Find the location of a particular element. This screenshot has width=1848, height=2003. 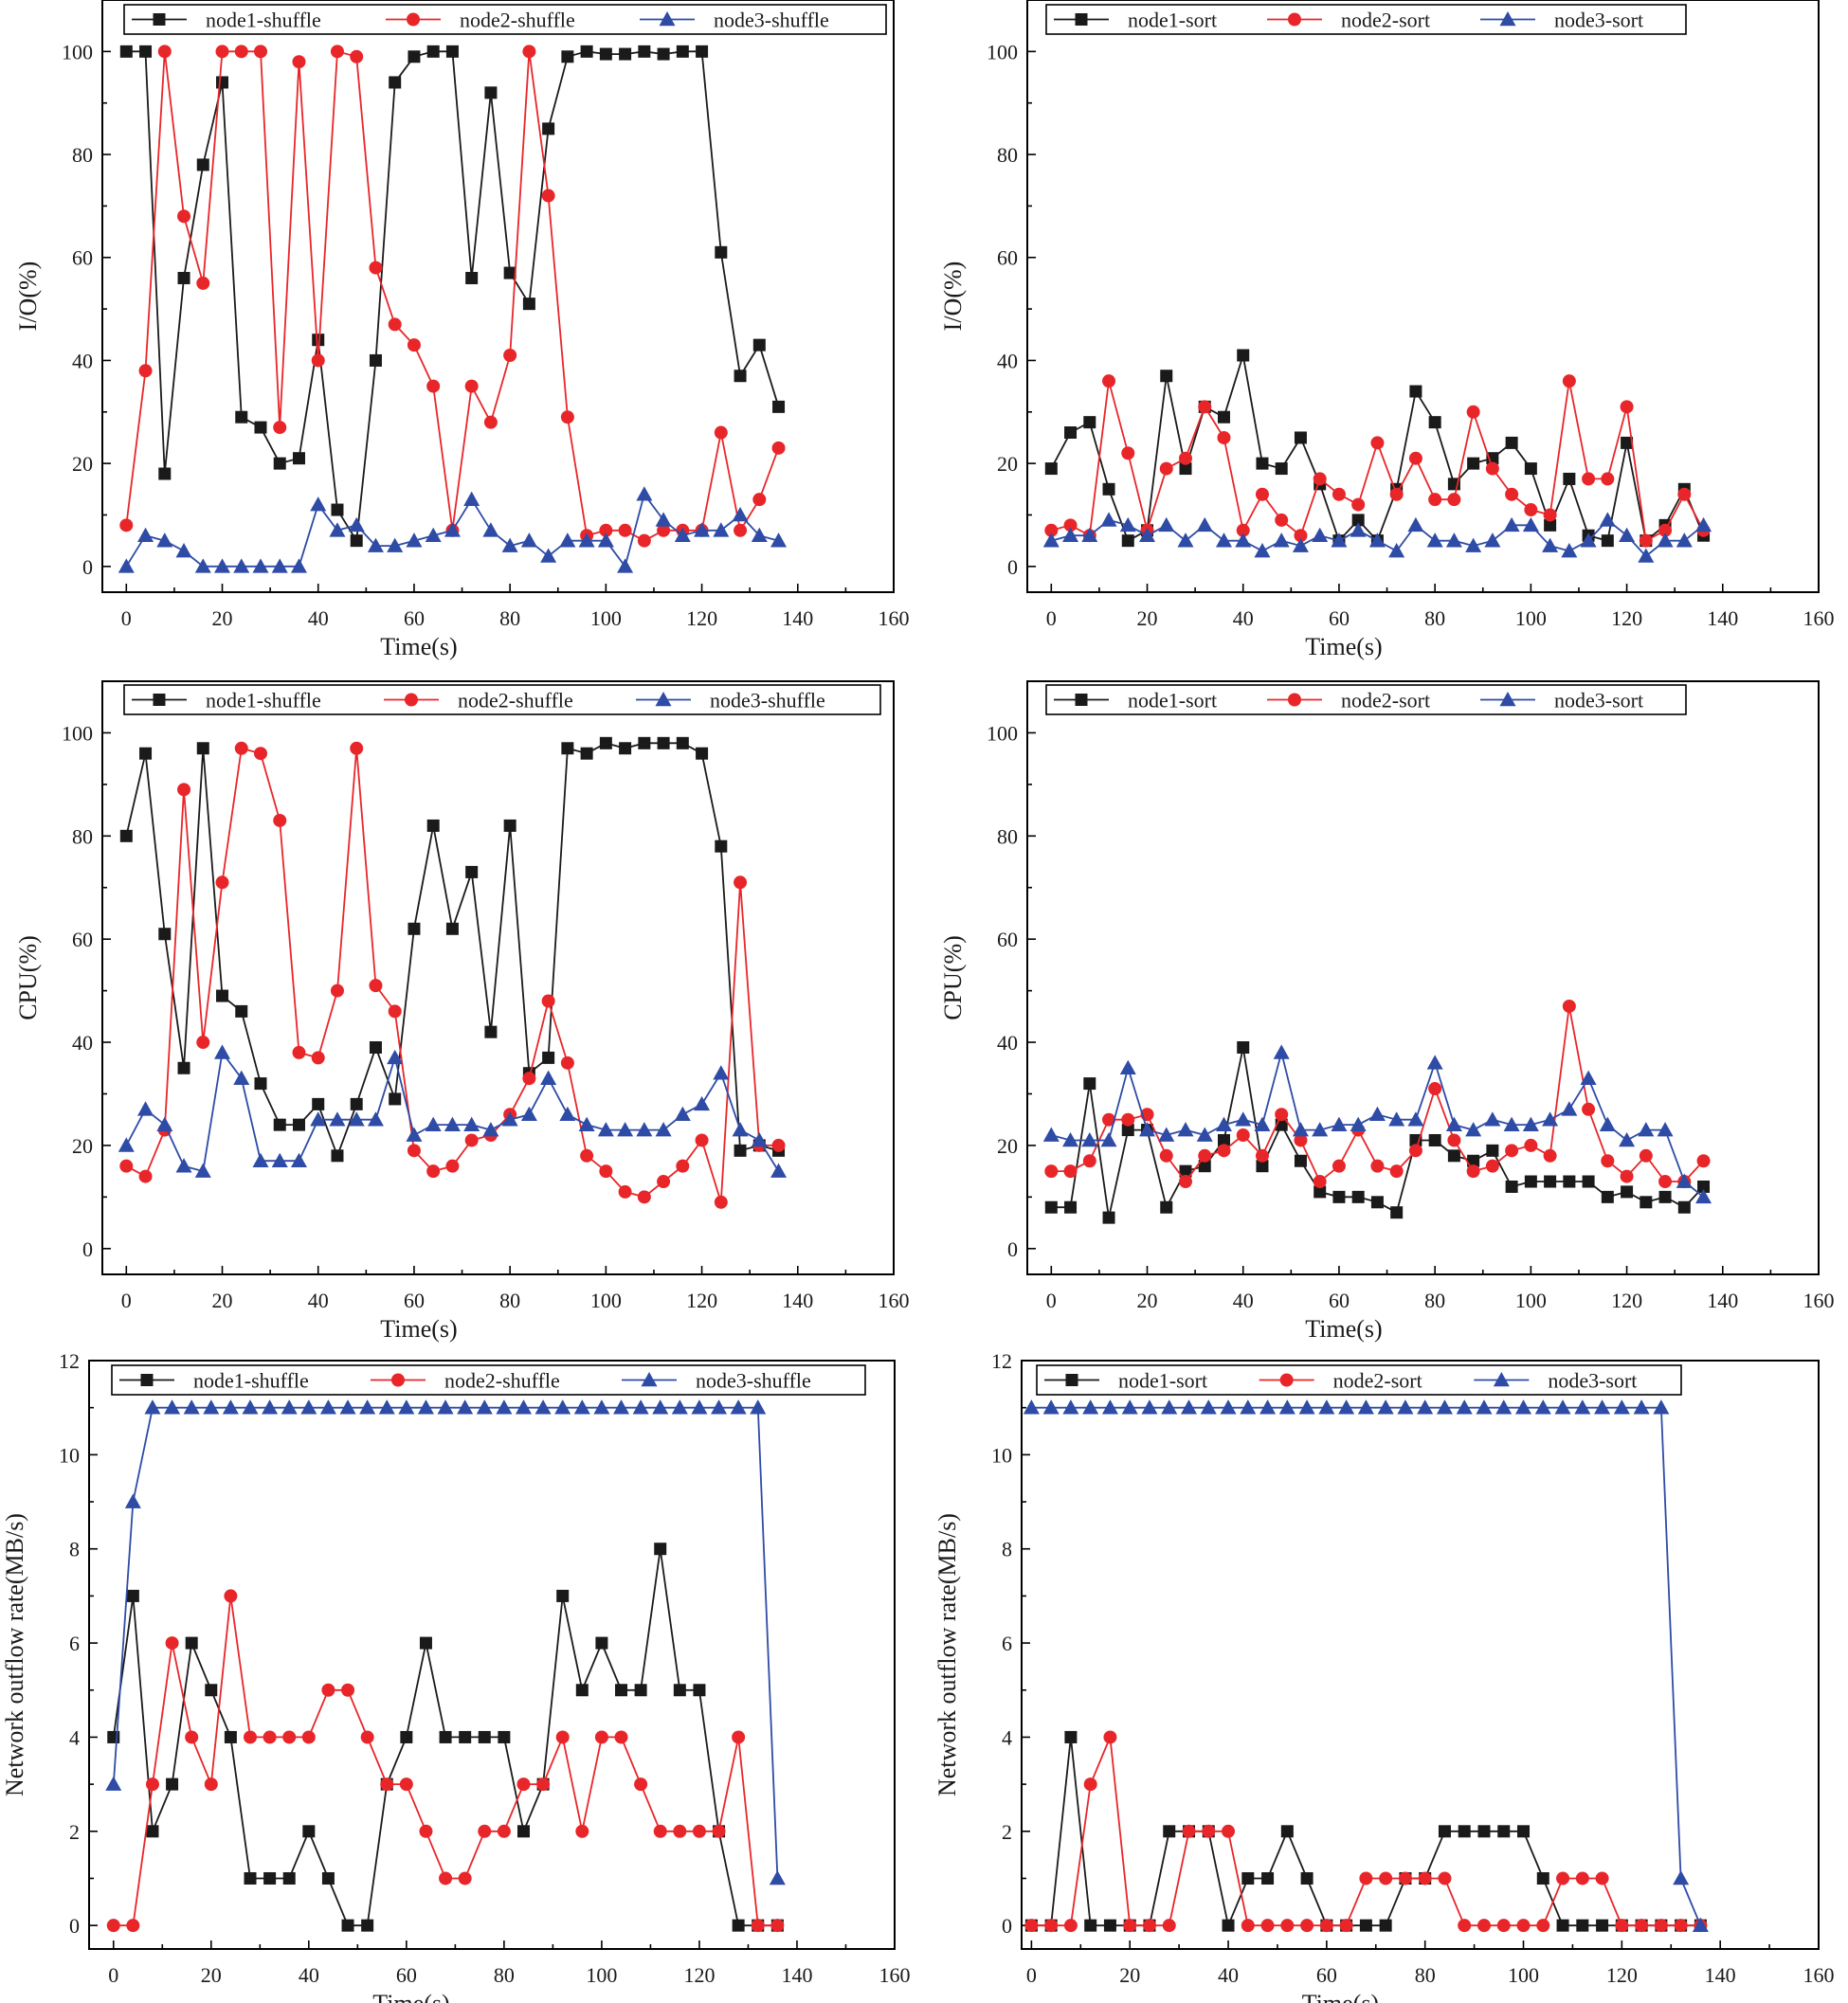

x-axis-label: Time(s) is located at coordinates (419, 1329).